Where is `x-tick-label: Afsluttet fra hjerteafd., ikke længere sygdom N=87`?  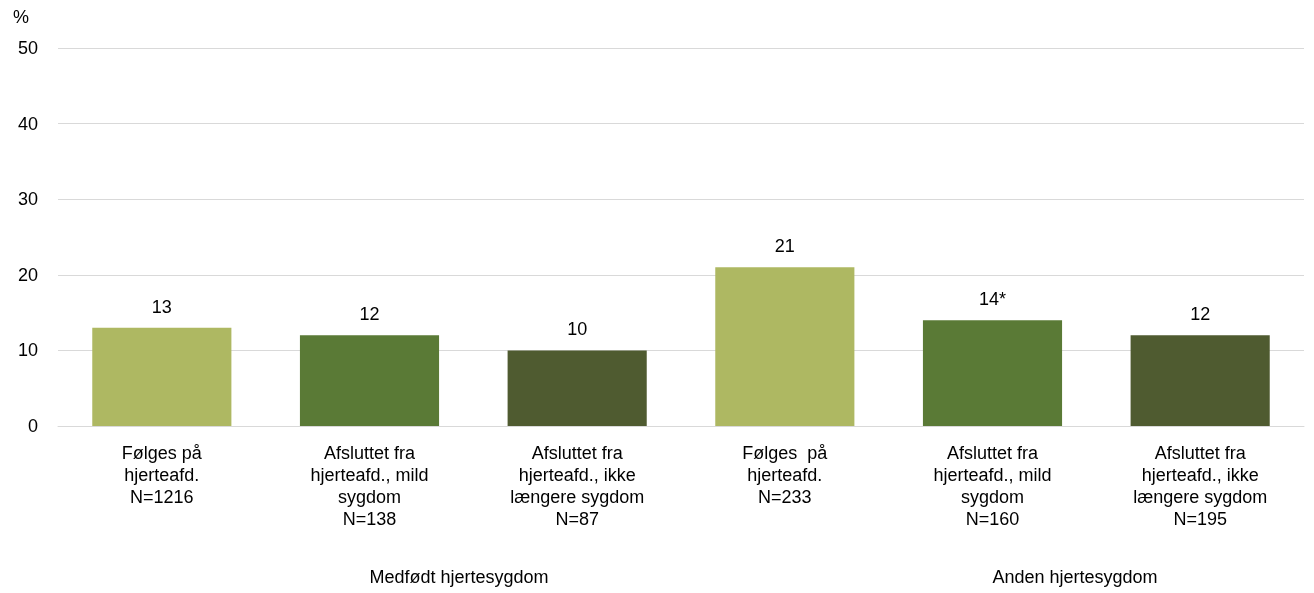 x-tick-label: Afsluttet fra hjerteafd., ikke længere sygdom N=87 is located at coordinates (577, 486).